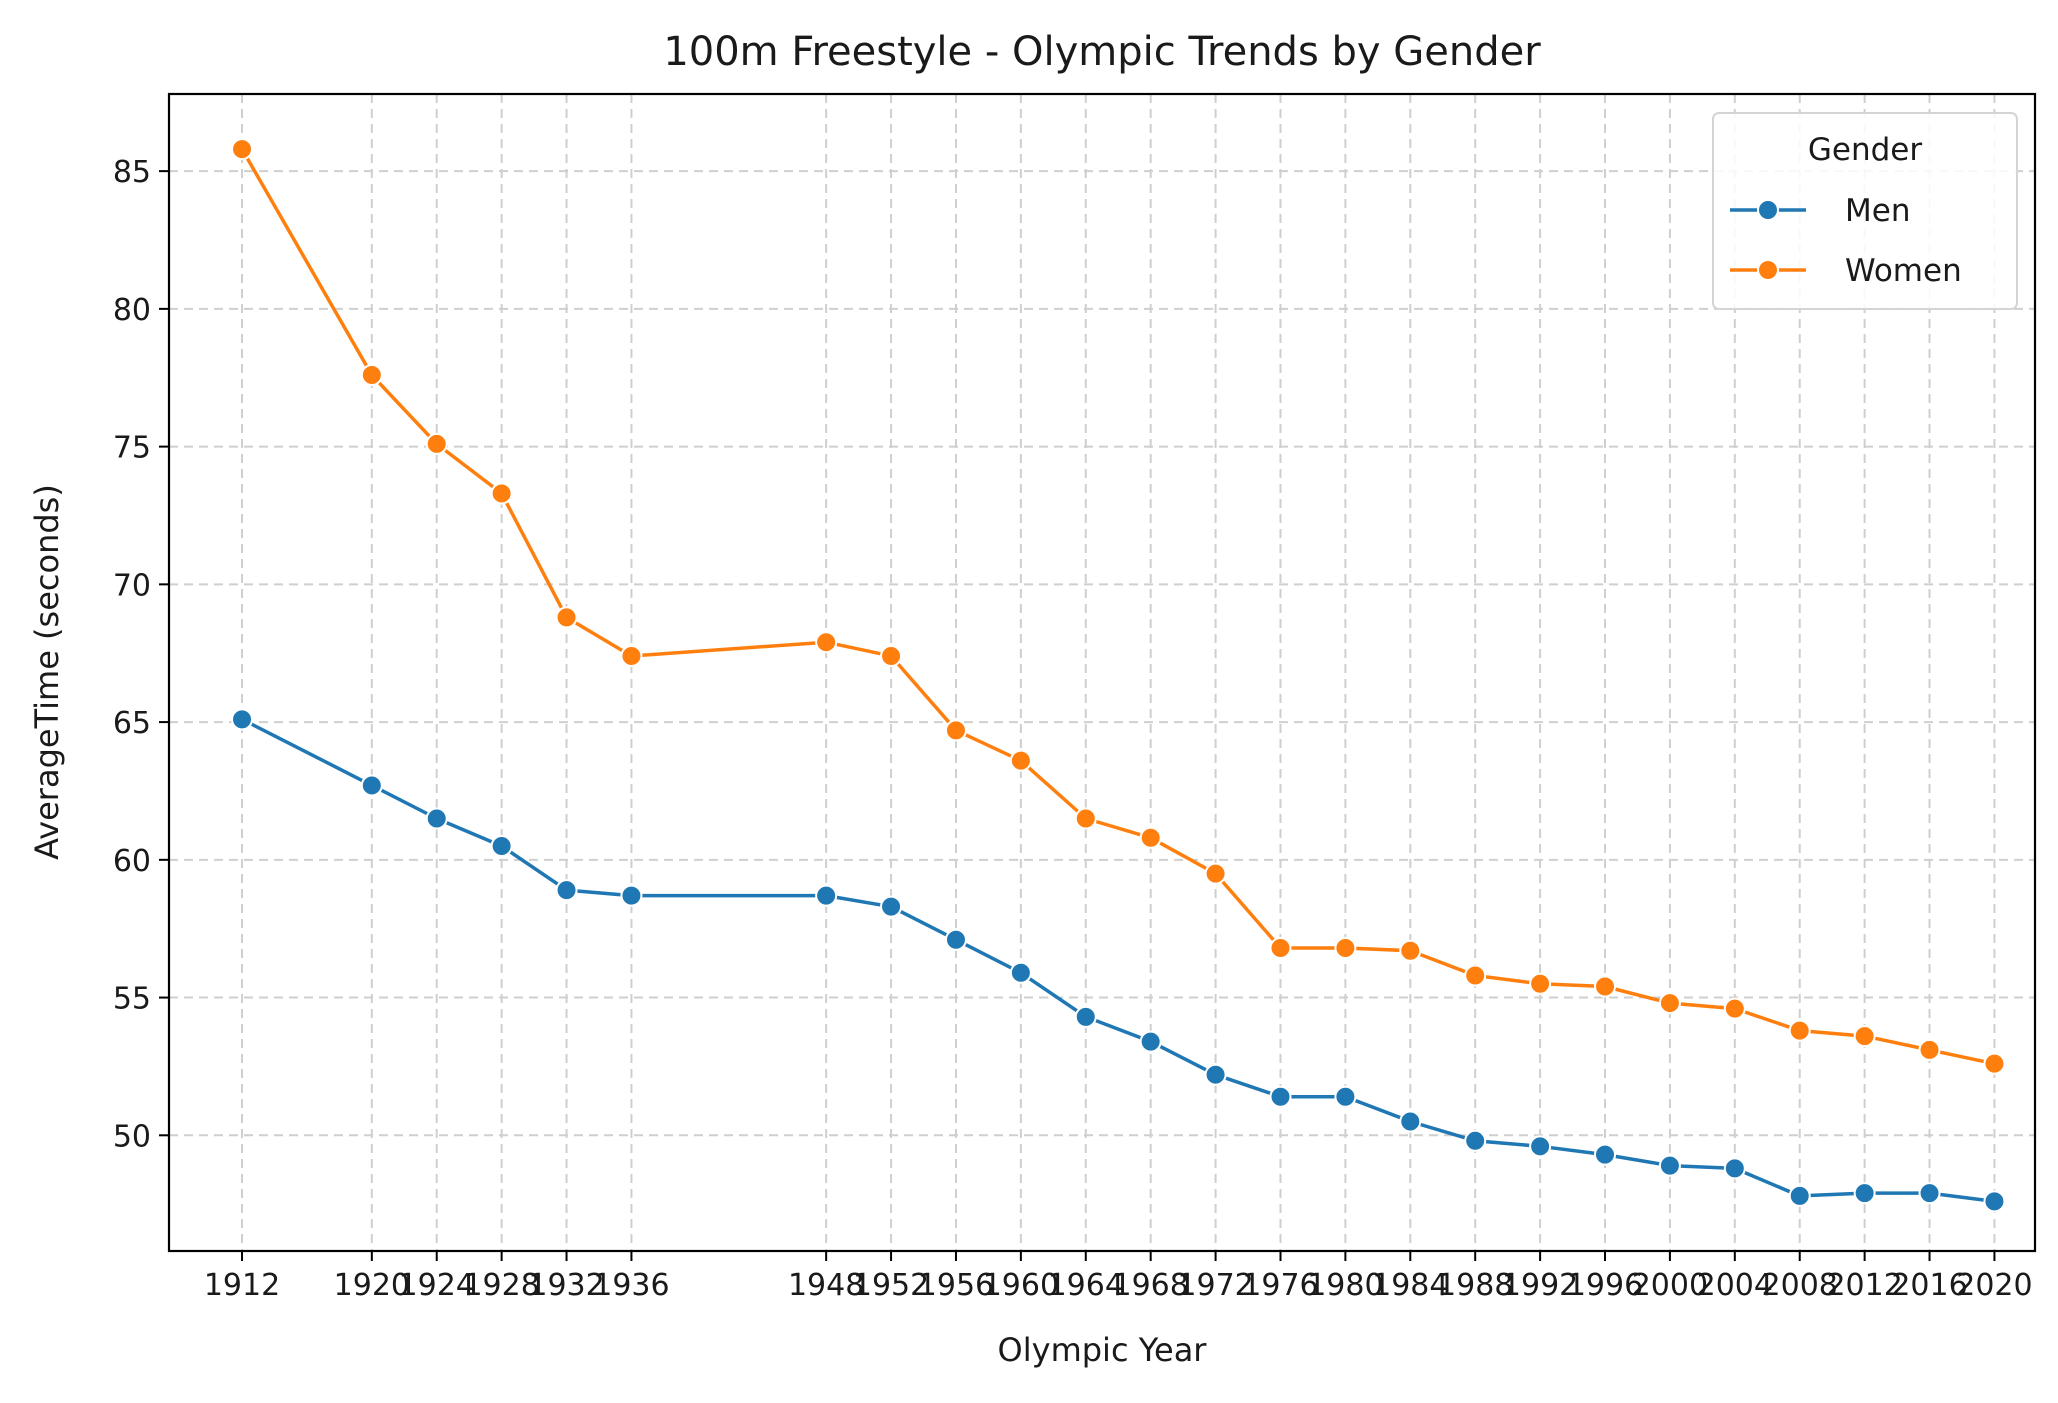 The height and width of the screenshot is (1403, 2058). I want to click on x-tick-label: 1956, so click(956, 1285).